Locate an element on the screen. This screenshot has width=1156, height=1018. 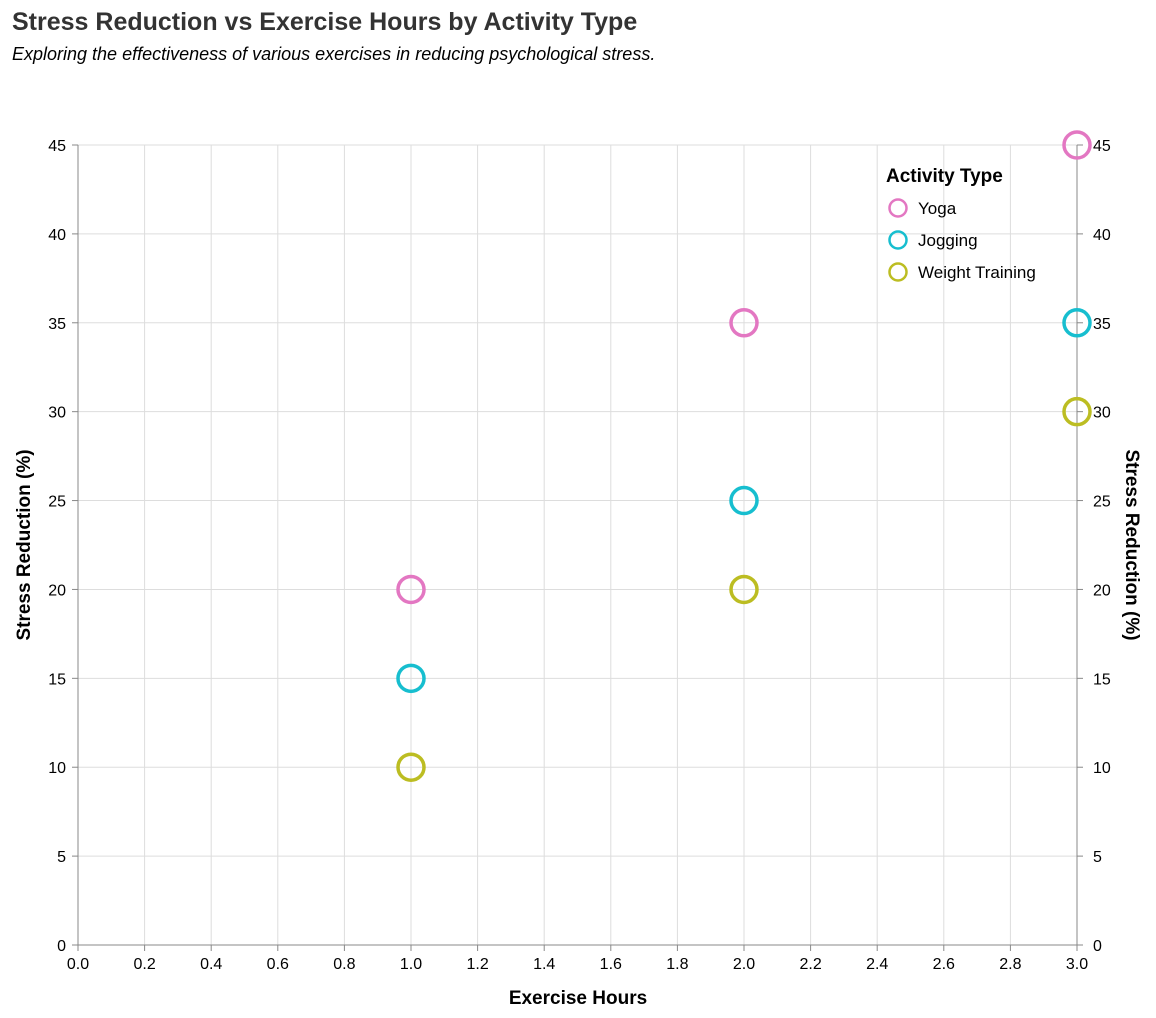
y-right-tick-label: 45 is located at coordinates (1102, 146).